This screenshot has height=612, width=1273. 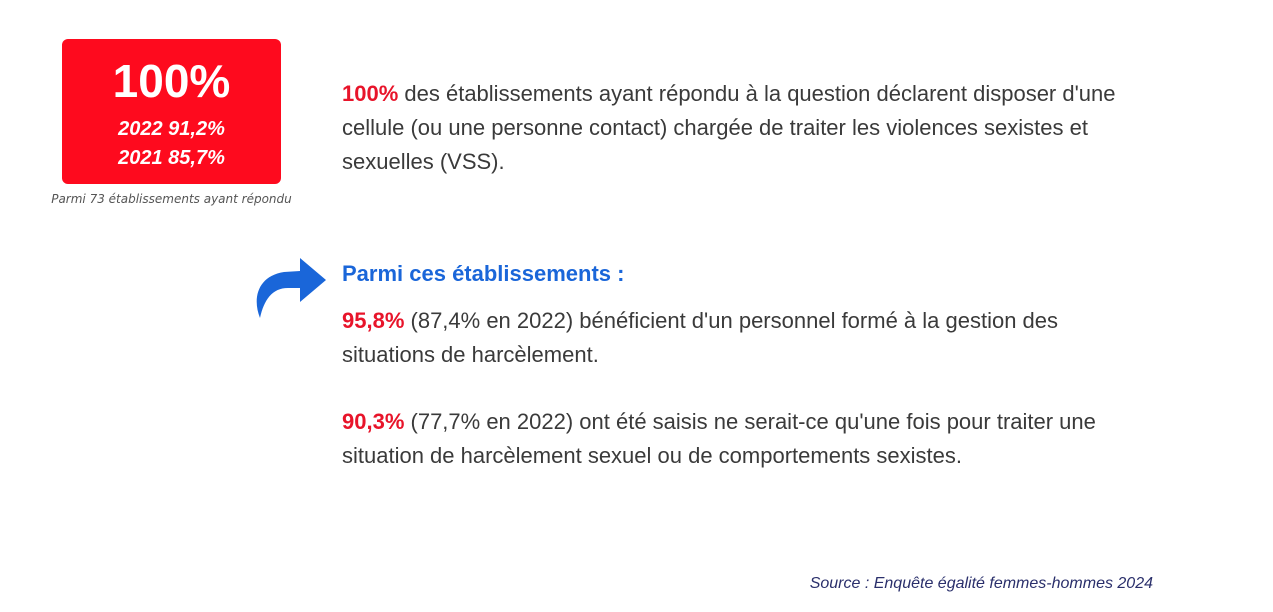 I want to click on stat-year-2021: 2021 85,7%, so click(x=171, y=158).